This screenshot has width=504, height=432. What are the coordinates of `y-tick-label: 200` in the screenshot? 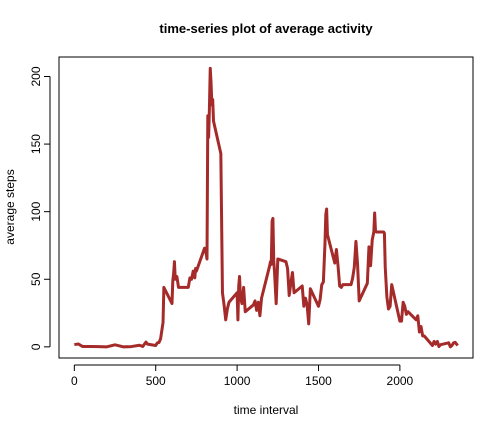 It's located at (36, 76).